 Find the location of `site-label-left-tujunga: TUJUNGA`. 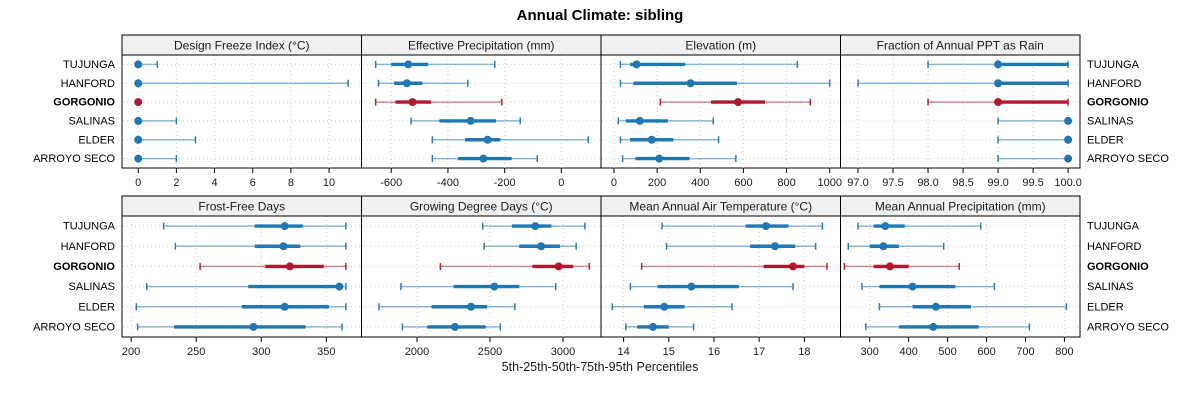

site-label-left-tujunga: TUJUNGA is located at coordinates (89, 227).